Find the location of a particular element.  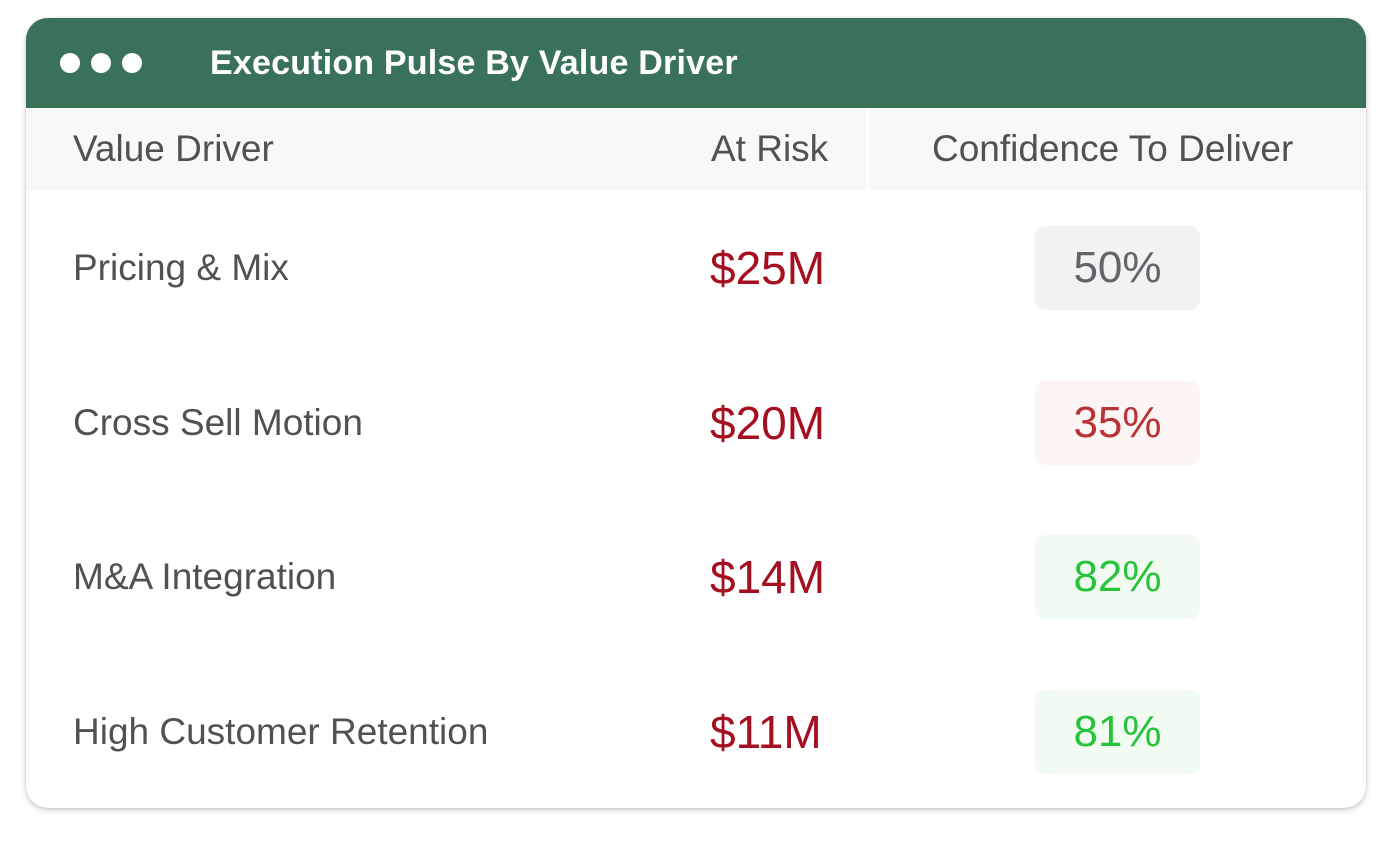

value-driver-name: Cross Sell Motion is located at coordinates (218, 422).